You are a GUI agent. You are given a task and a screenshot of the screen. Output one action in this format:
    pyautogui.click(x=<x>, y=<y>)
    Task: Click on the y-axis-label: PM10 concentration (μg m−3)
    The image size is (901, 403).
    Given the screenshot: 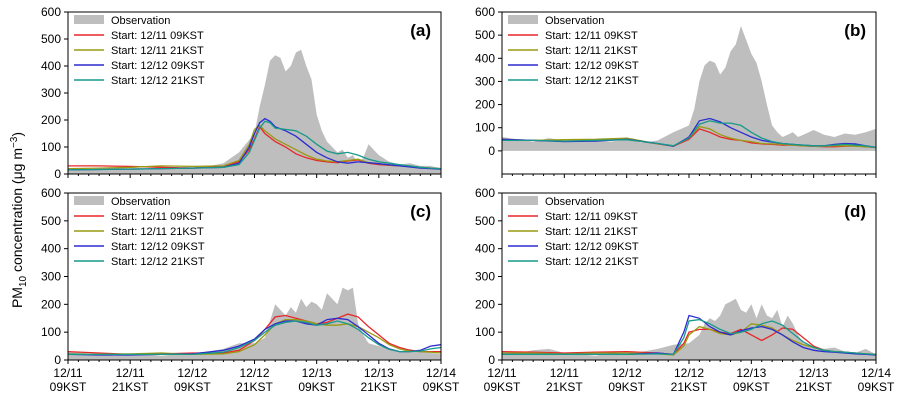 What is the action you would take?
    pyautogui.click(x=19, y=220)
    